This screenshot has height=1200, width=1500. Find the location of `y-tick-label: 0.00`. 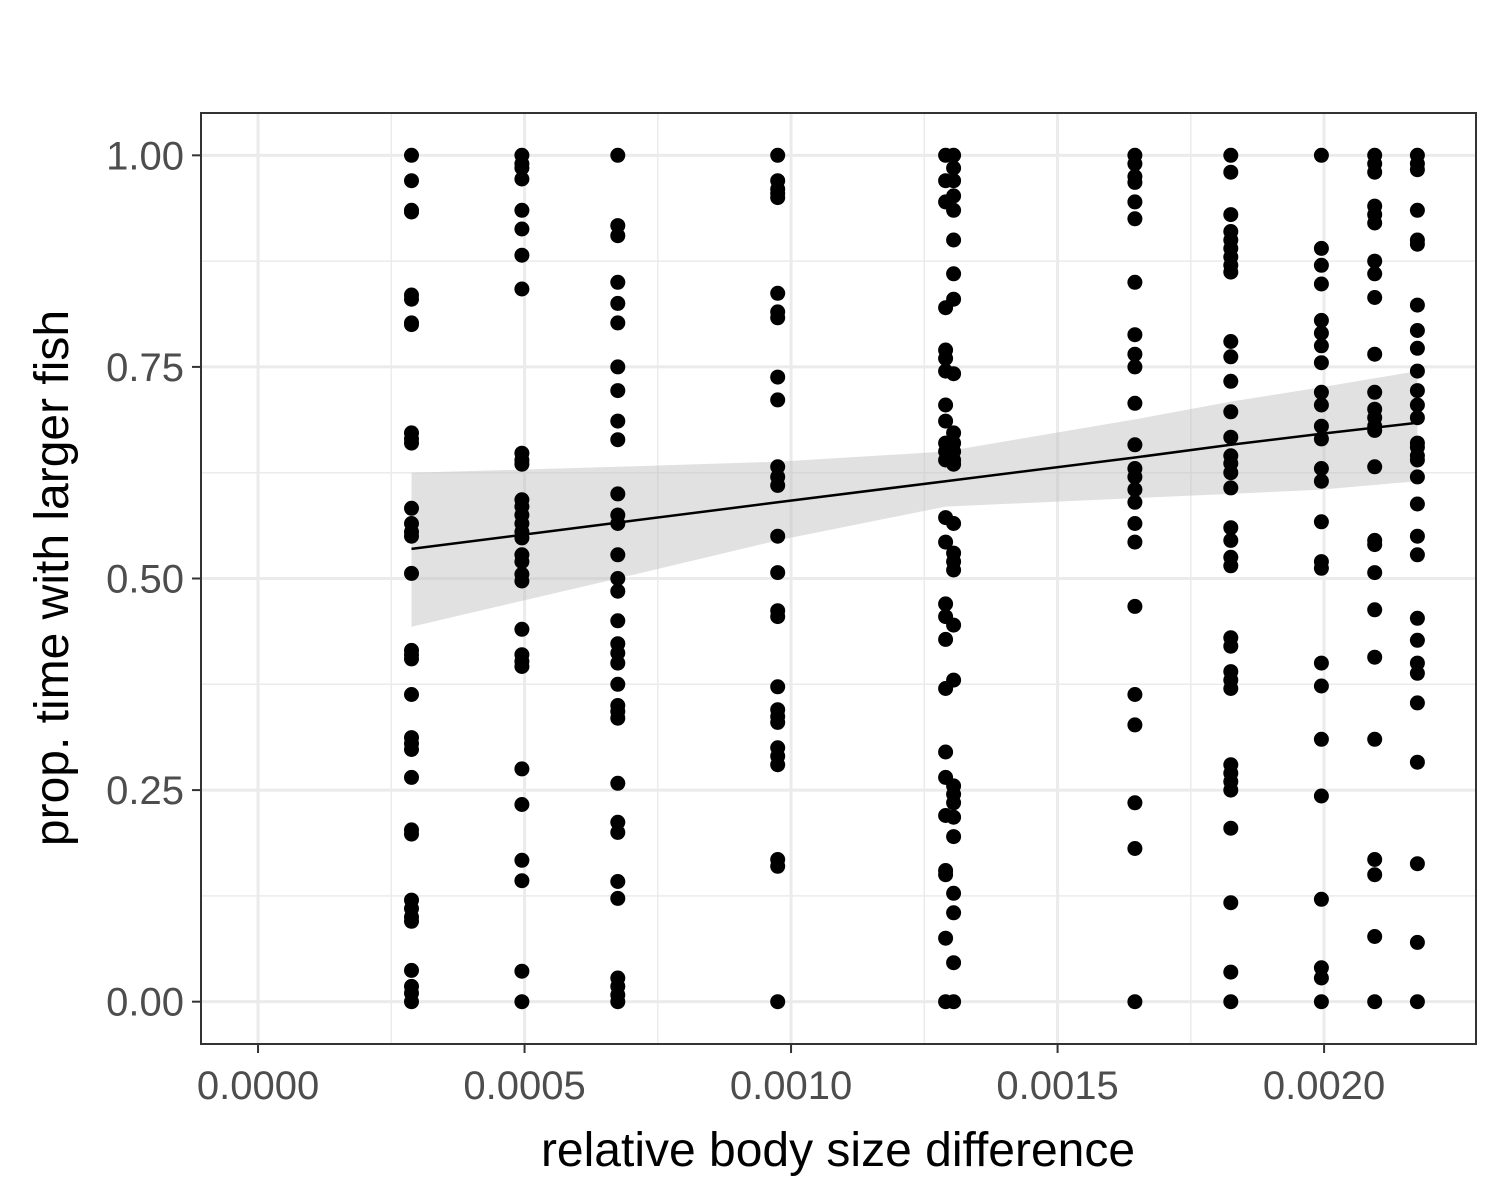

y-tick-label: 0.00 is located at coordinates (145, 1003).